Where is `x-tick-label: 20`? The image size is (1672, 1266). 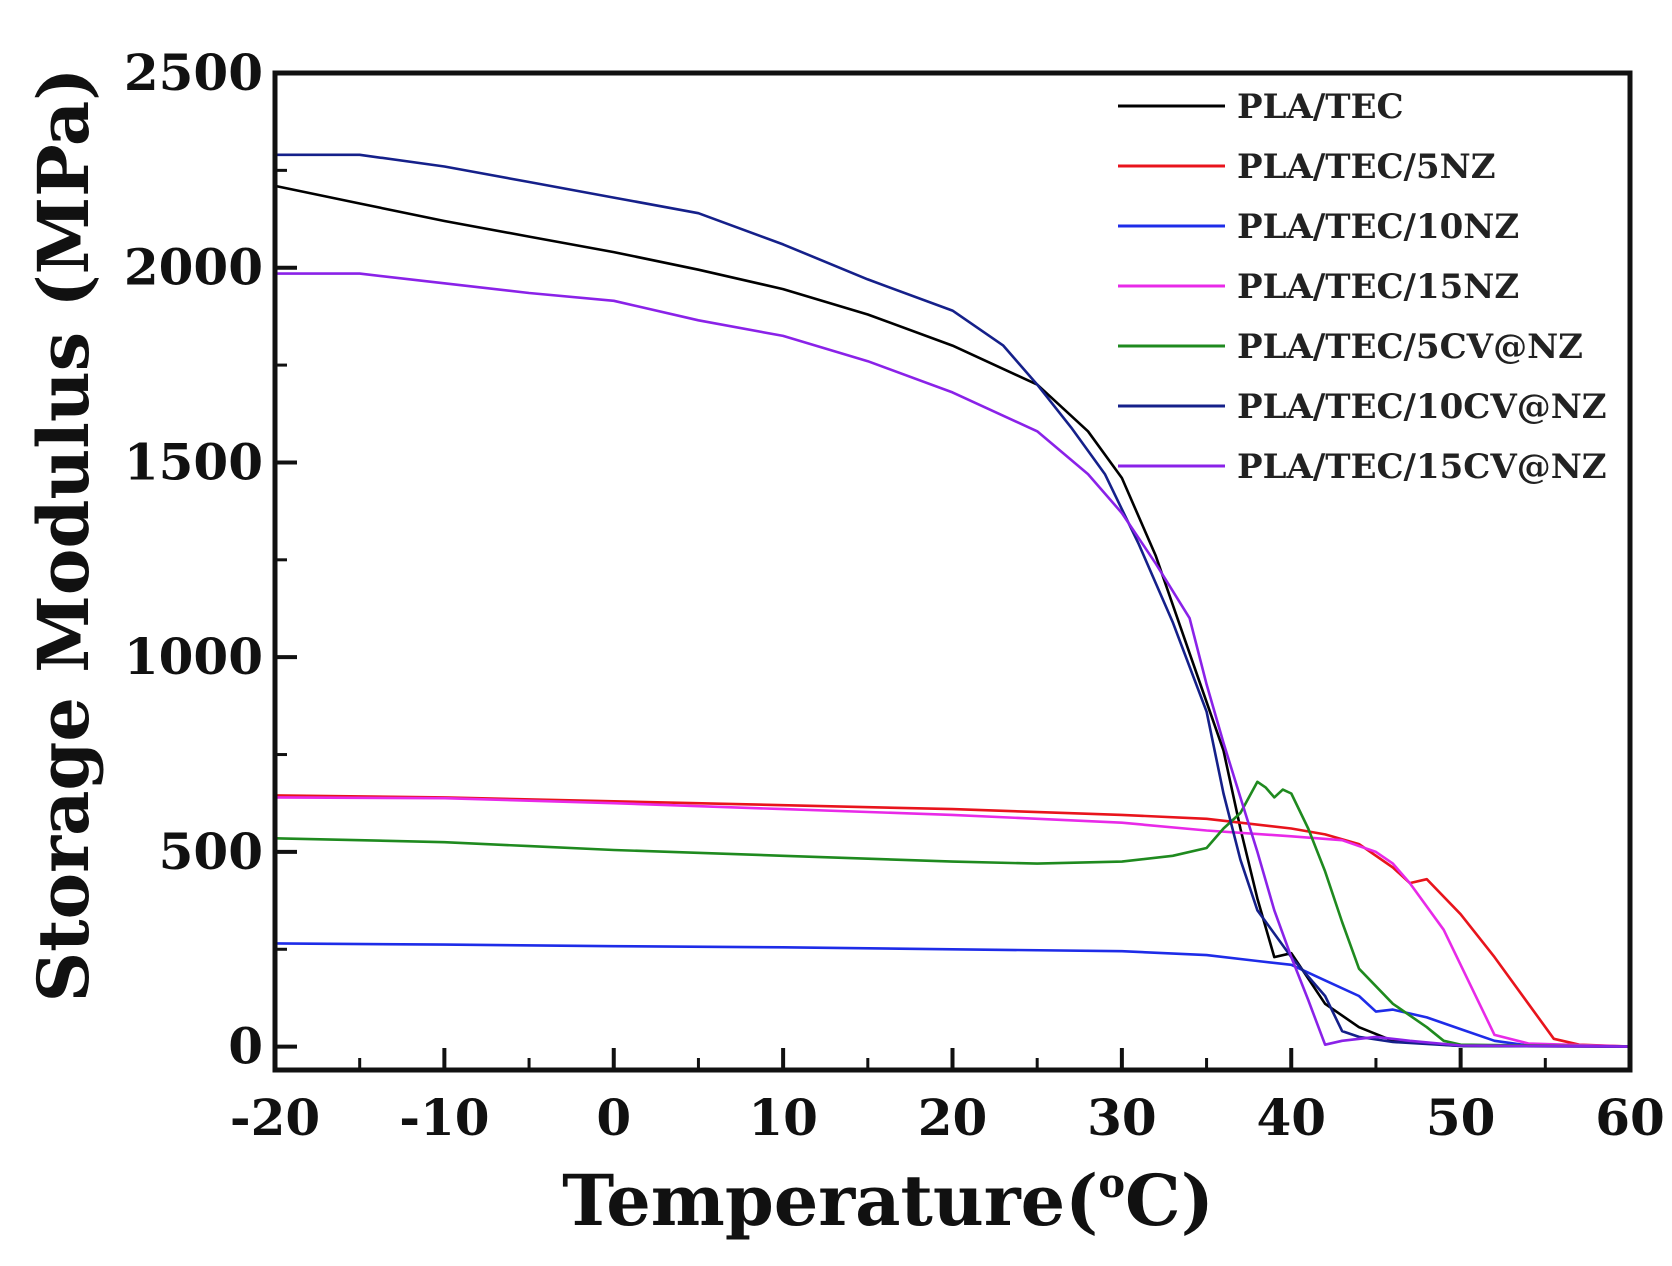
x-tick-label: 20 is located at coordinates (953, 1117).